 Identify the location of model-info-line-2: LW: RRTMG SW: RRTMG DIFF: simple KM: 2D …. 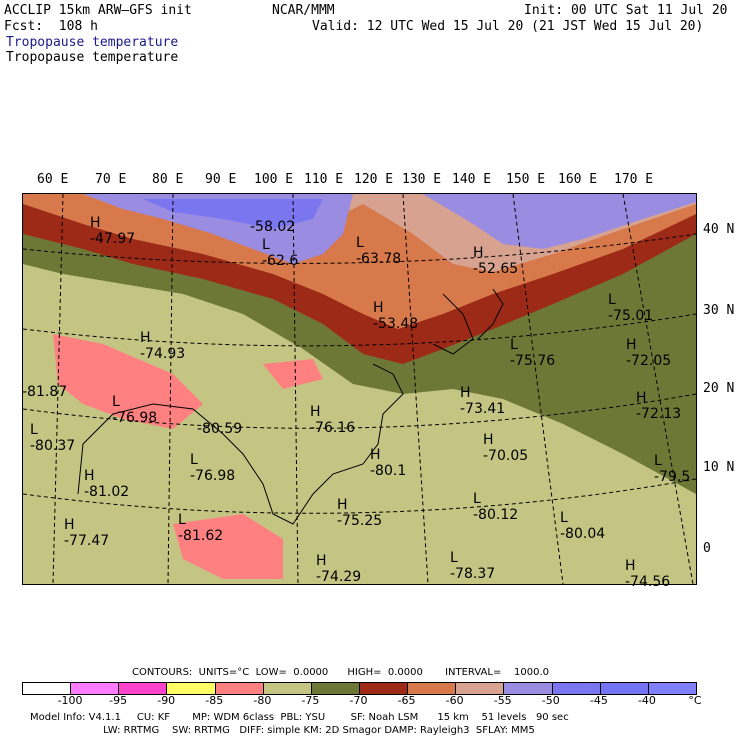
(282, 730).